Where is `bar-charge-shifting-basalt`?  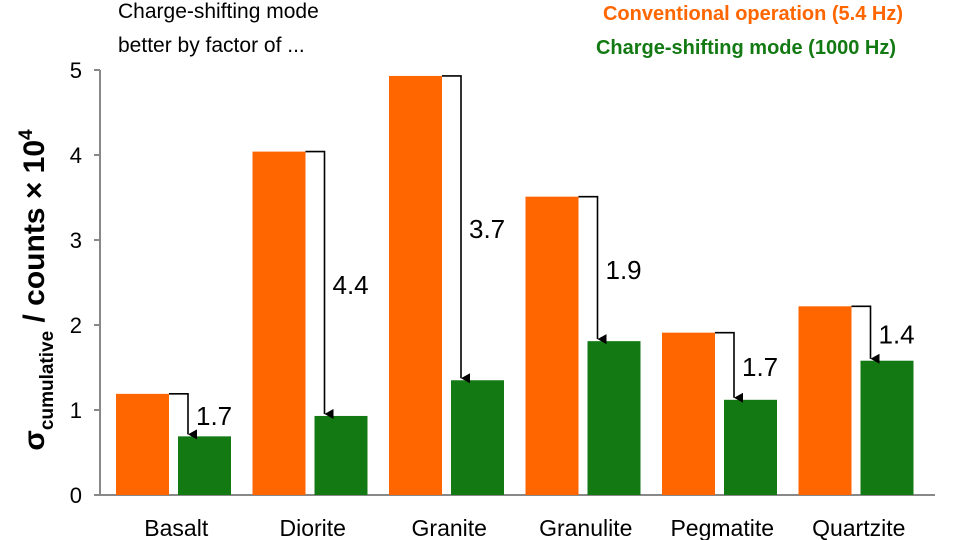
bar-charge-shifting-basalt is located at coordinates (204, 465).